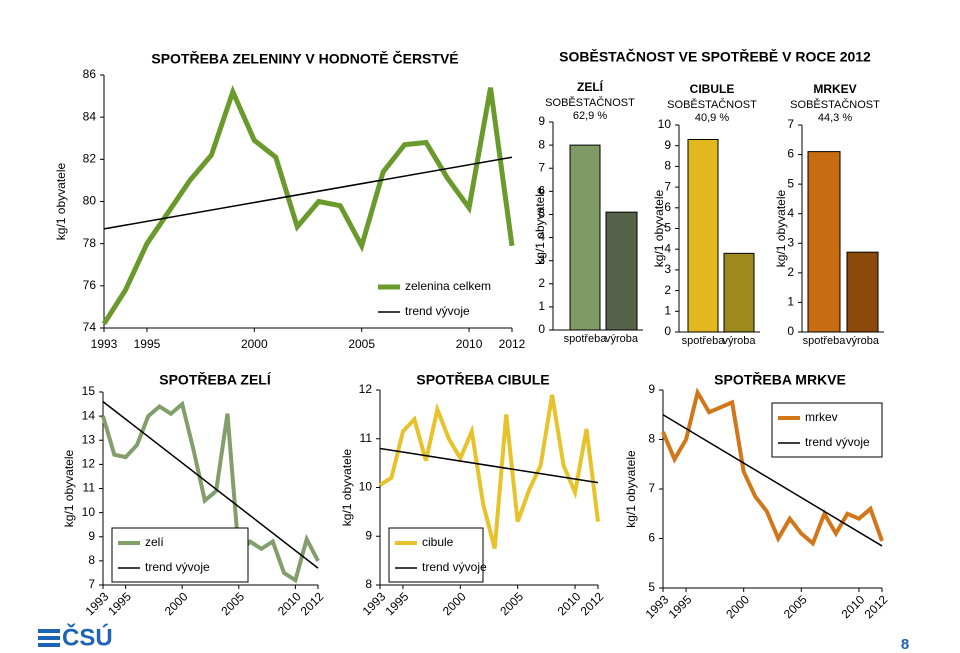 This screenshot has height=653, width=960. What do you see at coordinates (835, 118) in the screenshot?
I see `self-sufficiency: 44,3 %` at bounding box center [835, 118].